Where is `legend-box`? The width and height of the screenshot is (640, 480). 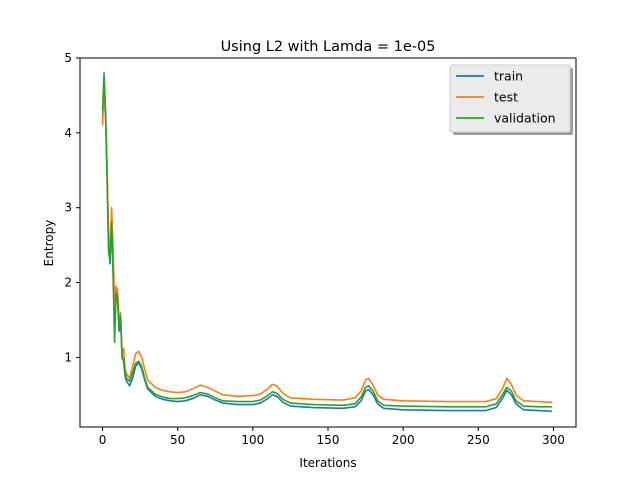 legend-box is located at coordinates (510, 98).